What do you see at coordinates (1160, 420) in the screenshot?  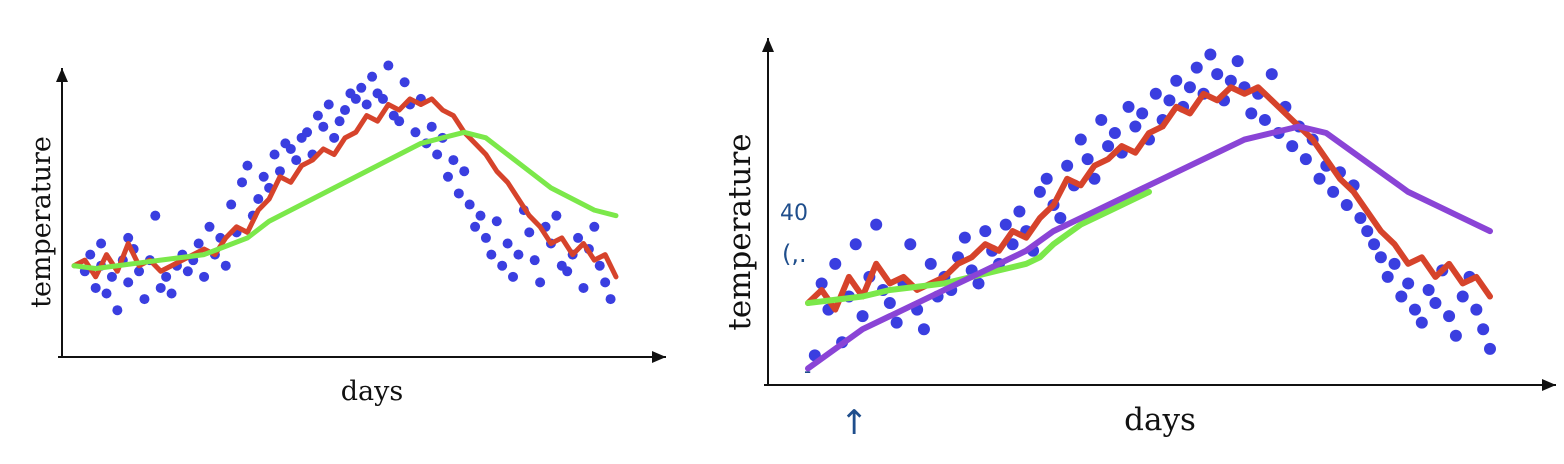 I see `right-x-axis-label: days` at bounding box center [1160, 420].